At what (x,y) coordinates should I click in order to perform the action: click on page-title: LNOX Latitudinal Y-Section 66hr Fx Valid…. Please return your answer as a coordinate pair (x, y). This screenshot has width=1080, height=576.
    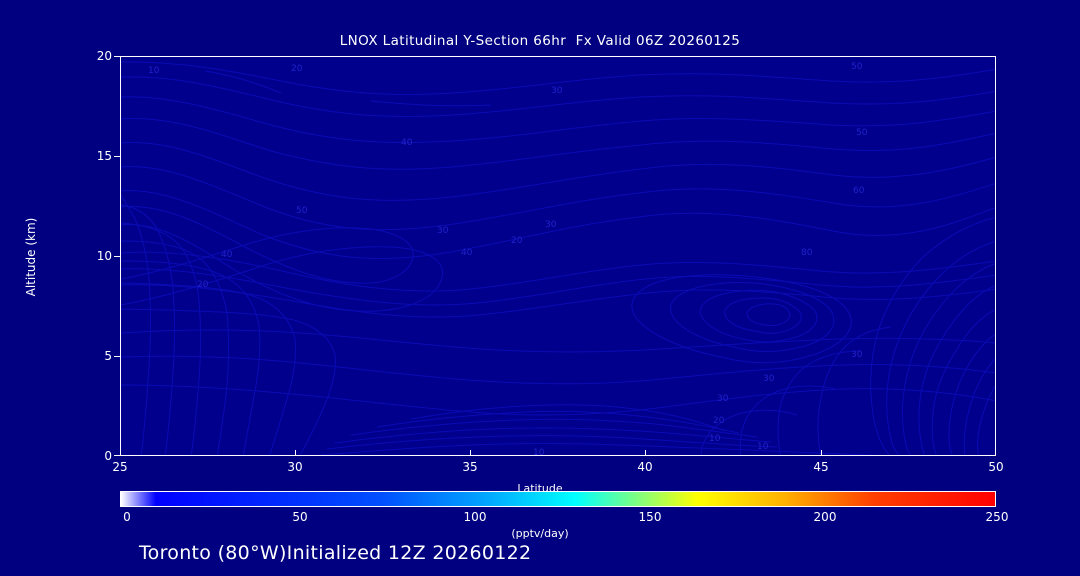
    Looking at the image, I should click on (540, 41).